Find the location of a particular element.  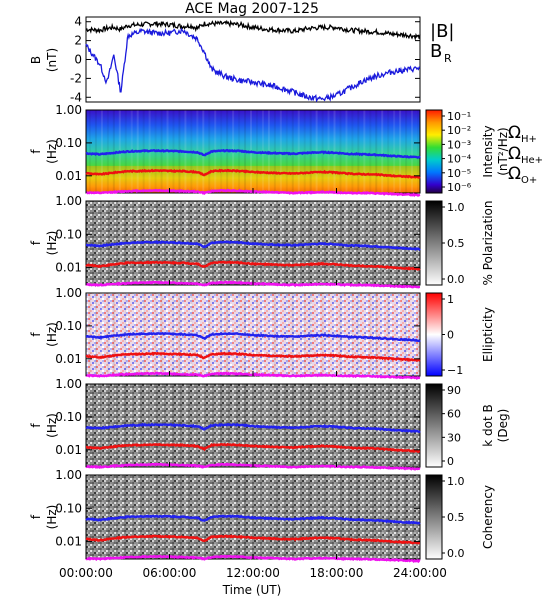

intensity-colorbar-label: 10⁻³ is located at coordinates (459, 144).